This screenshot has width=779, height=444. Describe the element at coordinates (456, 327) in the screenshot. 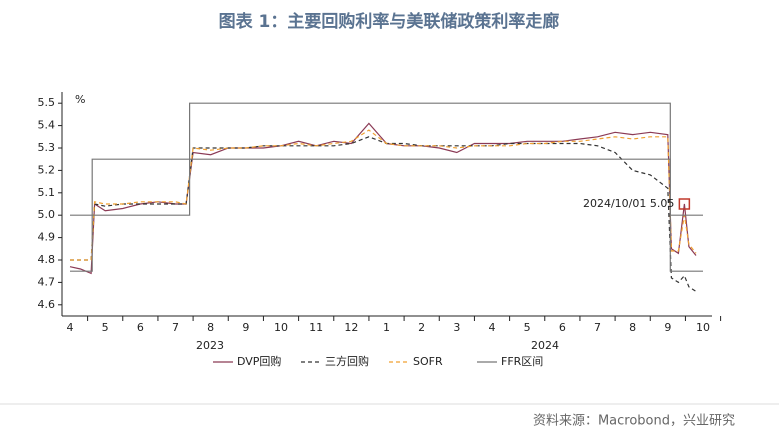

I see `x-tick-label: 3` at that location.